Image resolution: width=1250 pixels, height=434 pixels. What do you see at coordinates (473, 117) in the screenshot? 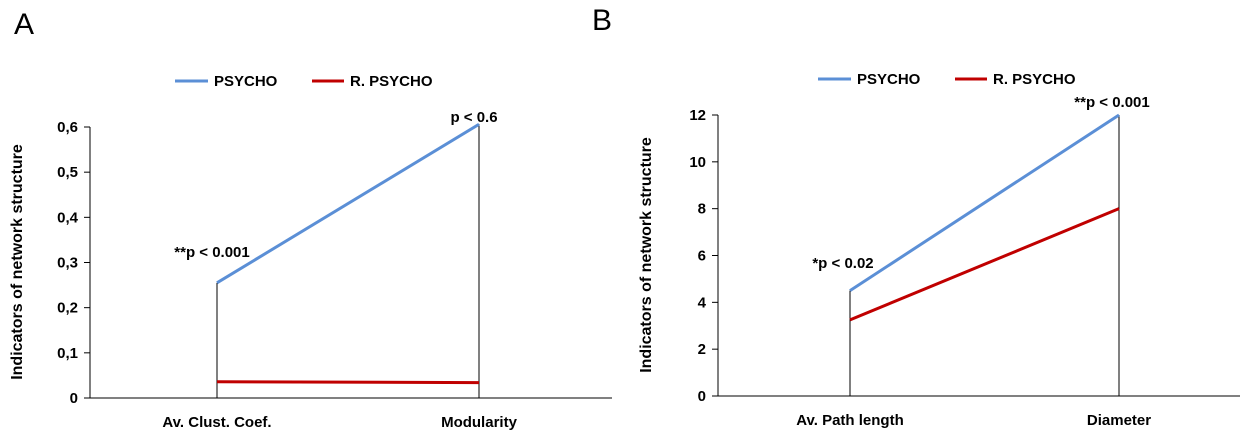
I see `significance-annotation: p < 0.6` at bounding box center [473, 117].